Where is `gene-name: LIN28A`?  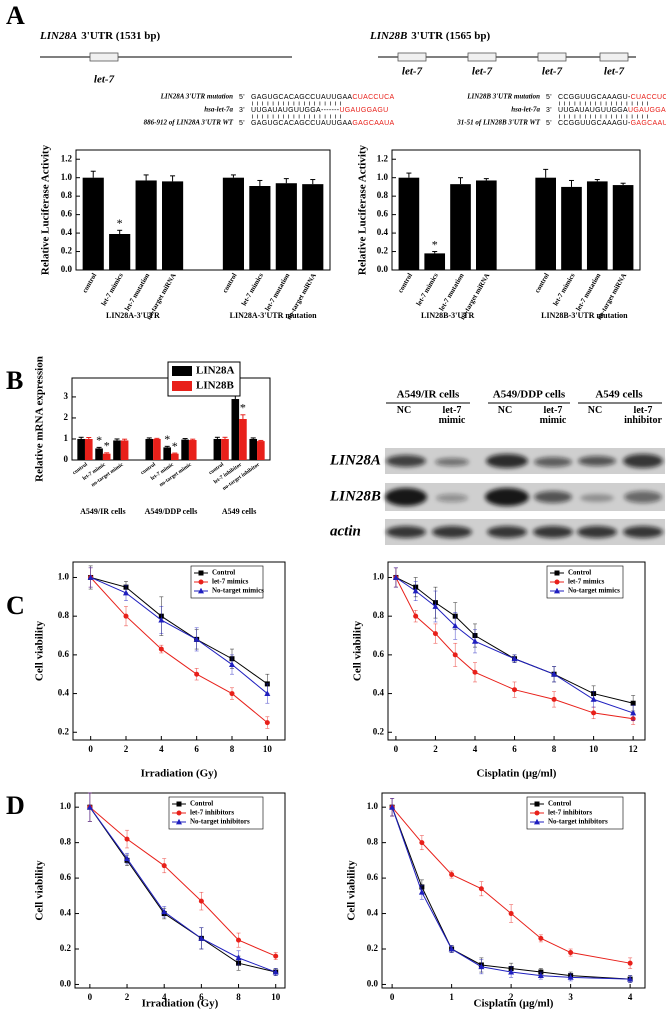 gene-name: LIN28A is located at coordinates (58, 36).